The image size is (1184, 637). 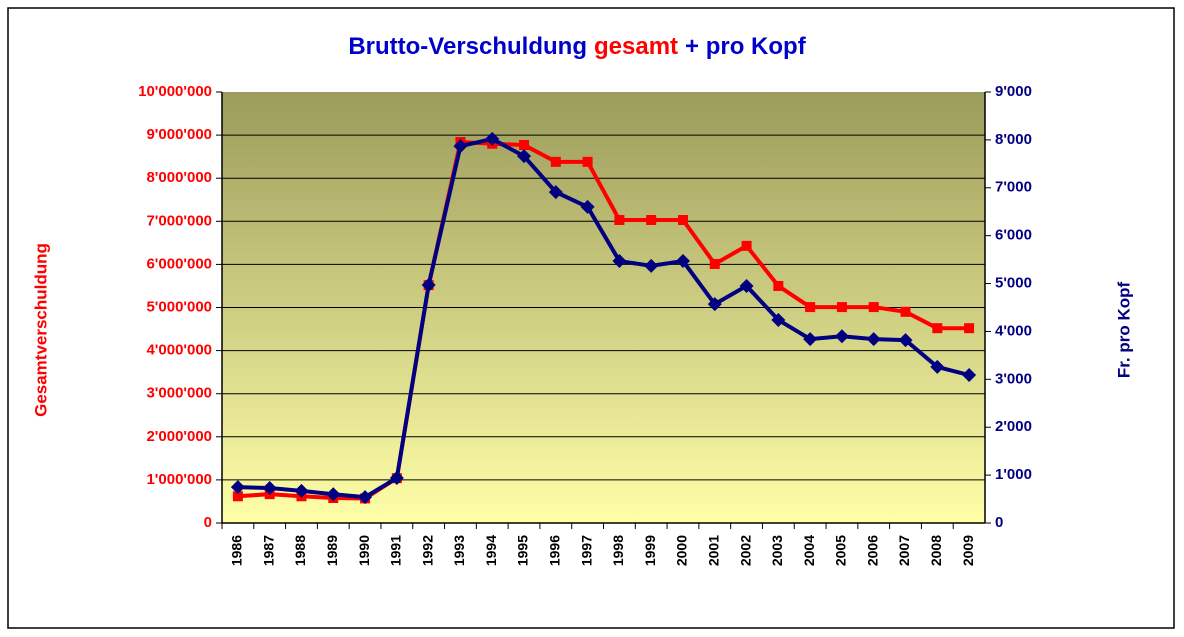 What do you see at coordinates (179, 479) in the screenshot?
I see `y-tick-label: 1'000'000` at bounding box center [179, 479].